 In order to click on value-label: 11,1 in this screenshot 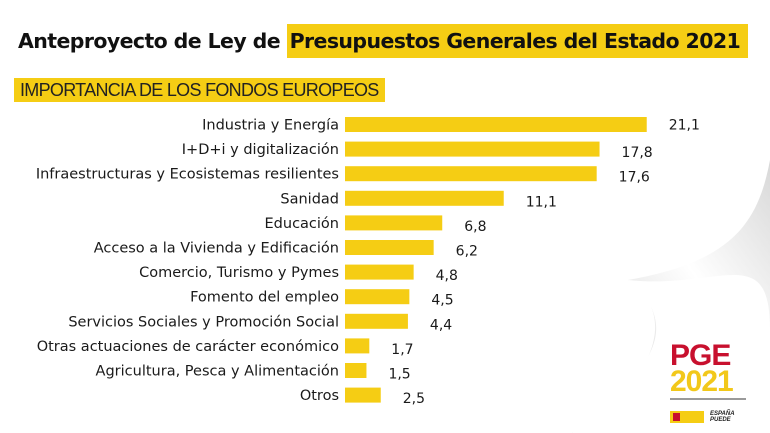, I will do `click(541, 202)`.